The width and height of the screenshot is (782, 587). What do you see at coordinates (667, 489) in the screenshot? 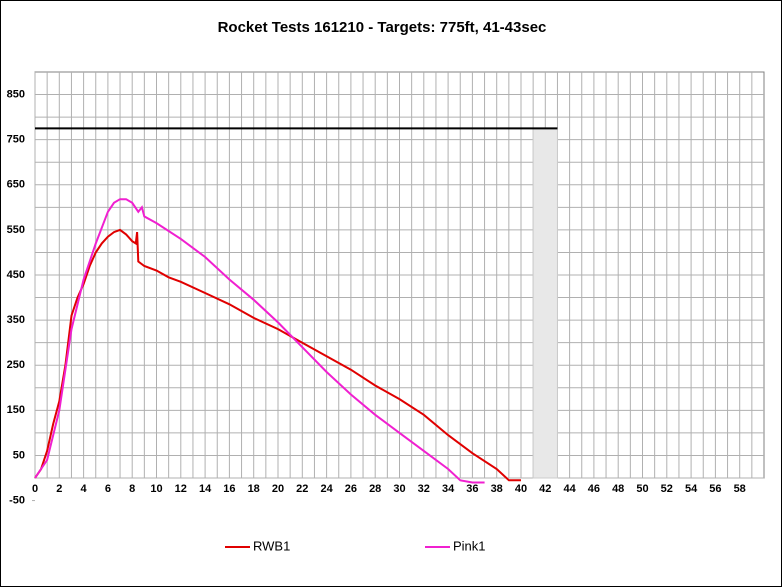
I see `x-tick-label: 52` at bounding box center [667, 489].